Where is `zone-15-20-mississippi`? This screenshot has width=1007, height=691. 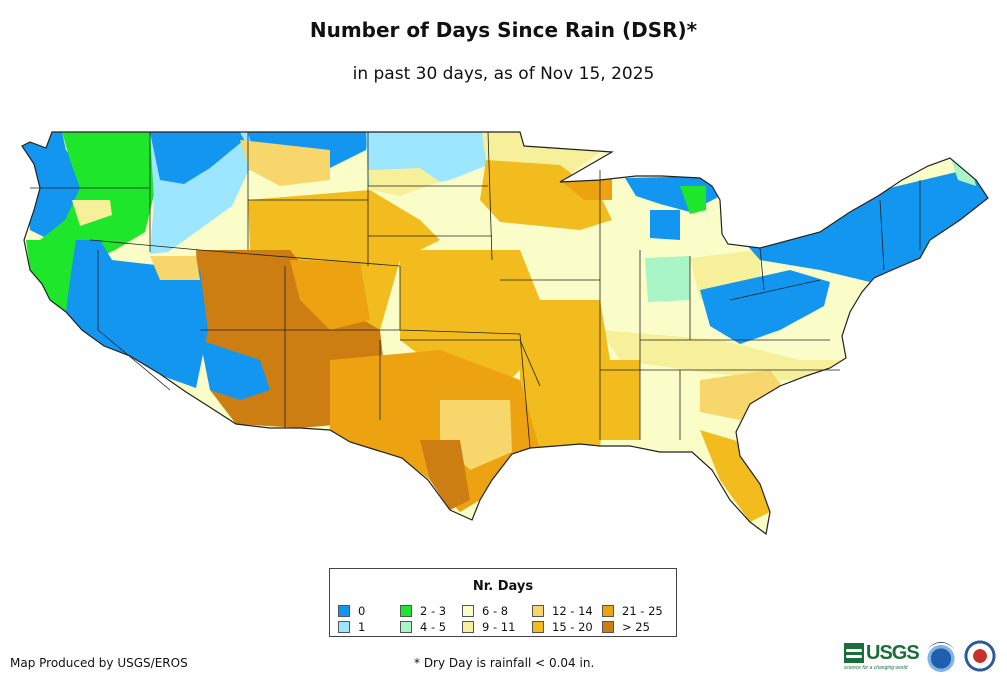
zone-15-20-mississippi is located at coordinates (620, 400).